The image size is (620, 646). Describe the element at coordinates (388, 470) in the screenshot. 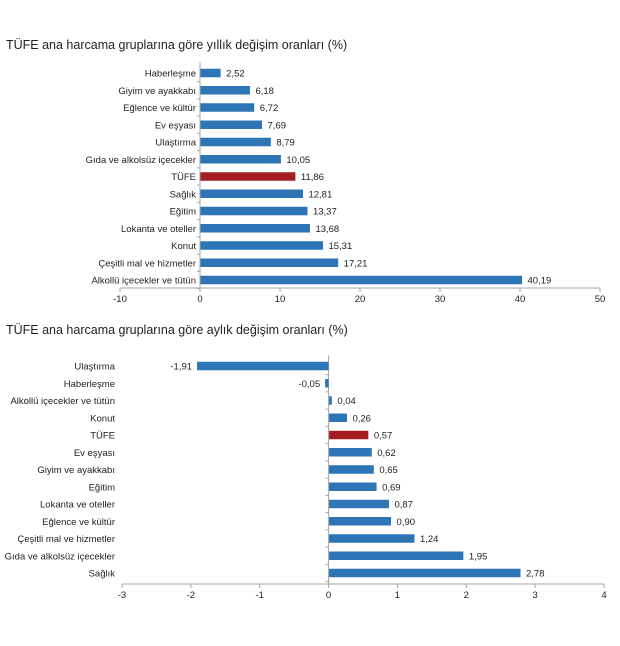

I see `data-label: 0,65` at that location.